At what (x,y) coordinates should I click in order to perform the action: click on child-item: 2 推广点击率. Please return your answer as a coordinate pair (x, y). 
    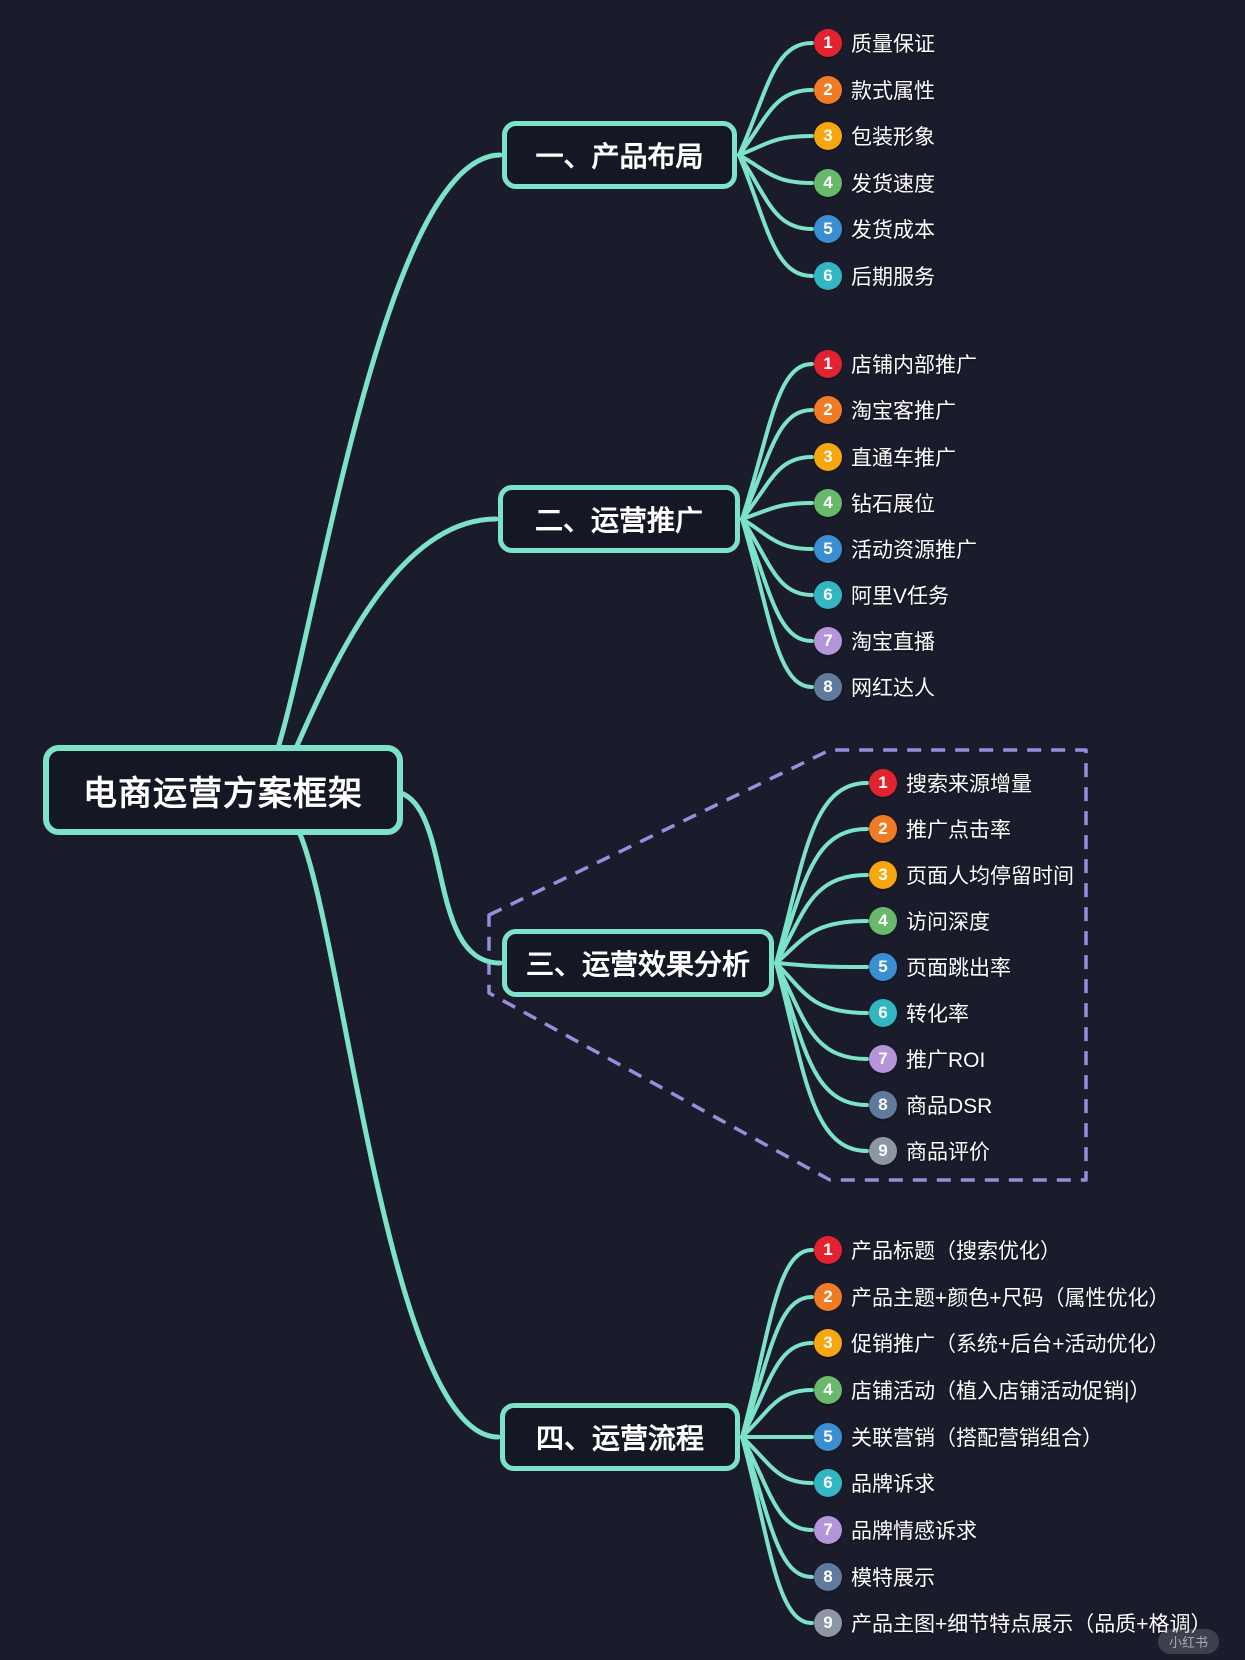
    Looking at the image, I should click on (940, 829).